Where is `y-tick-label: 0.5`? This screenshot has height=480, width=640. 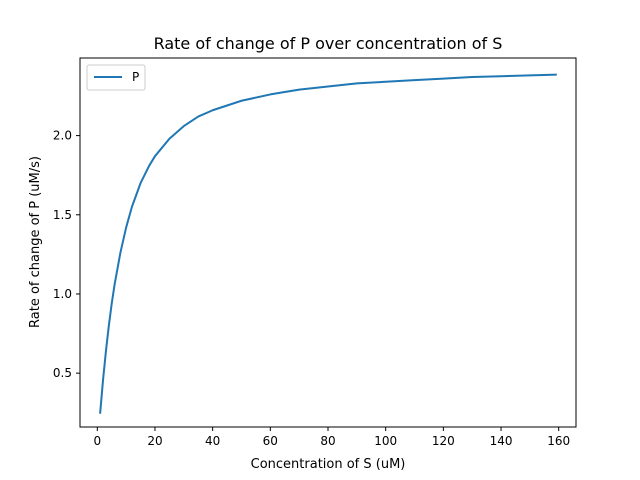
y-tick-label: 0.5 is located at coordinates (62, 373).